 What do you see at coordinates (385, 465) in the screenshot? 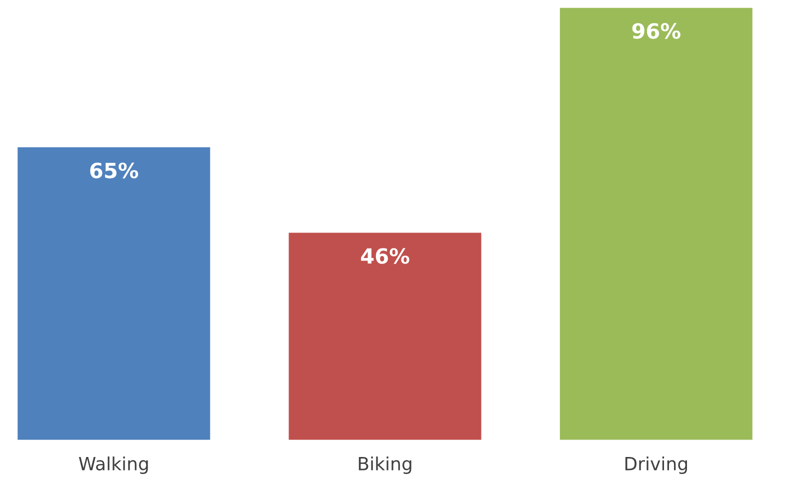
I see `x-tick-label: Biking` at bounding box center [385, 465].